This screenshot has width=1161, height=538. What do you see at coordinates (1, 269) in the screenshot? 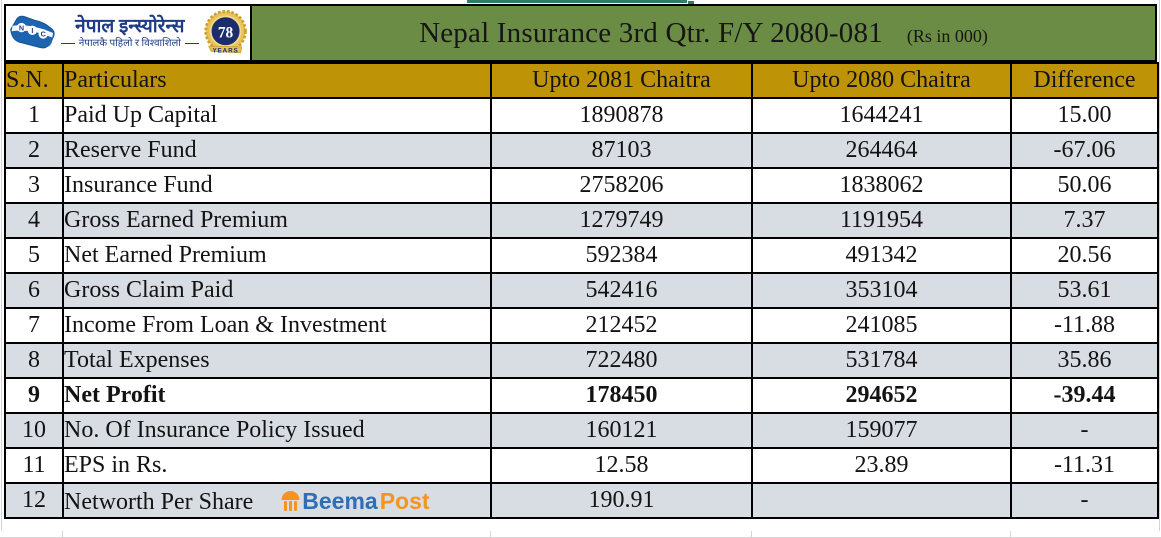
I see `margin-gridline-left` at bounding box center [1, 269].